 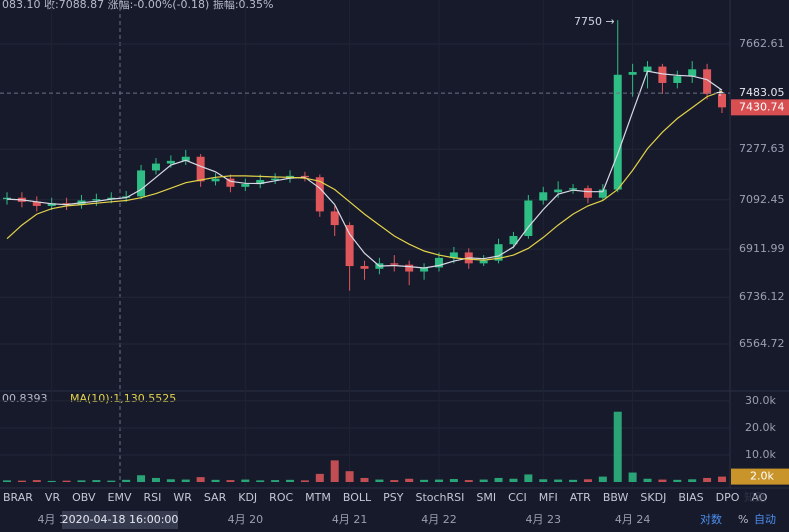 What do you see at coordinates (719, 92) in the screenshot?
I see `crosshair-plus: +` at bounding box center [719, 92].